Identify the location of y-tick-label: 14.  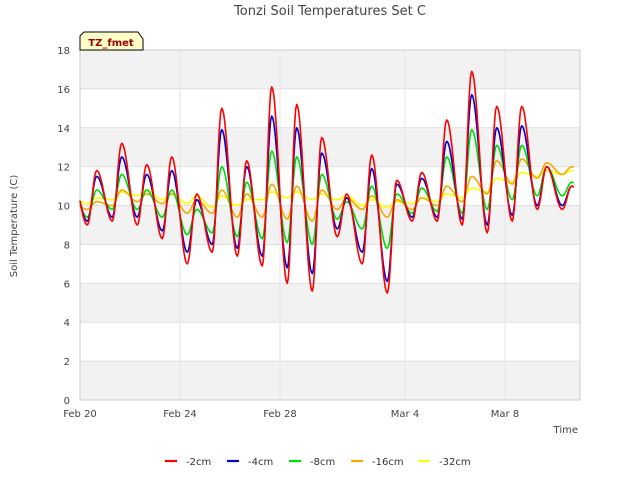
(63, 129).